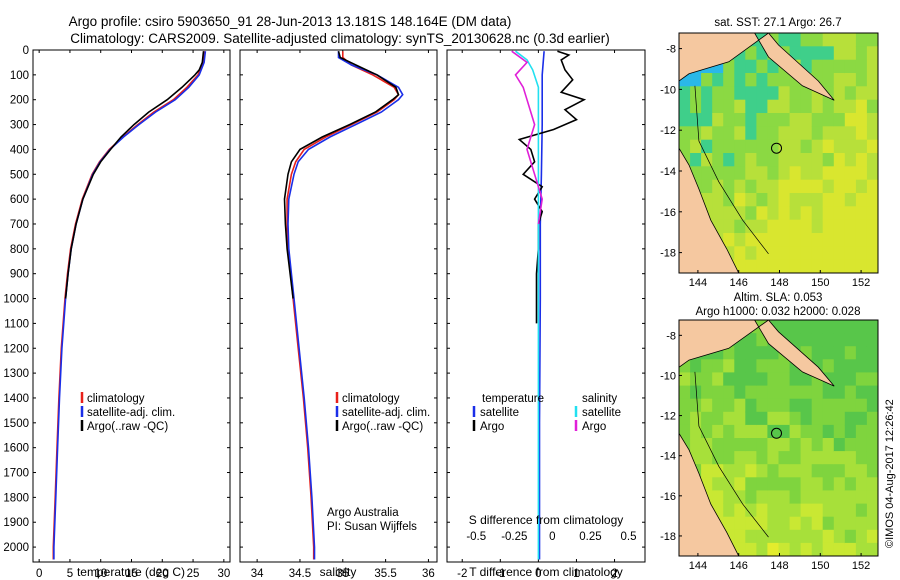 The height and width of the screenshot is (580, 900). I want to click on series-line-black, so click(552, 187).